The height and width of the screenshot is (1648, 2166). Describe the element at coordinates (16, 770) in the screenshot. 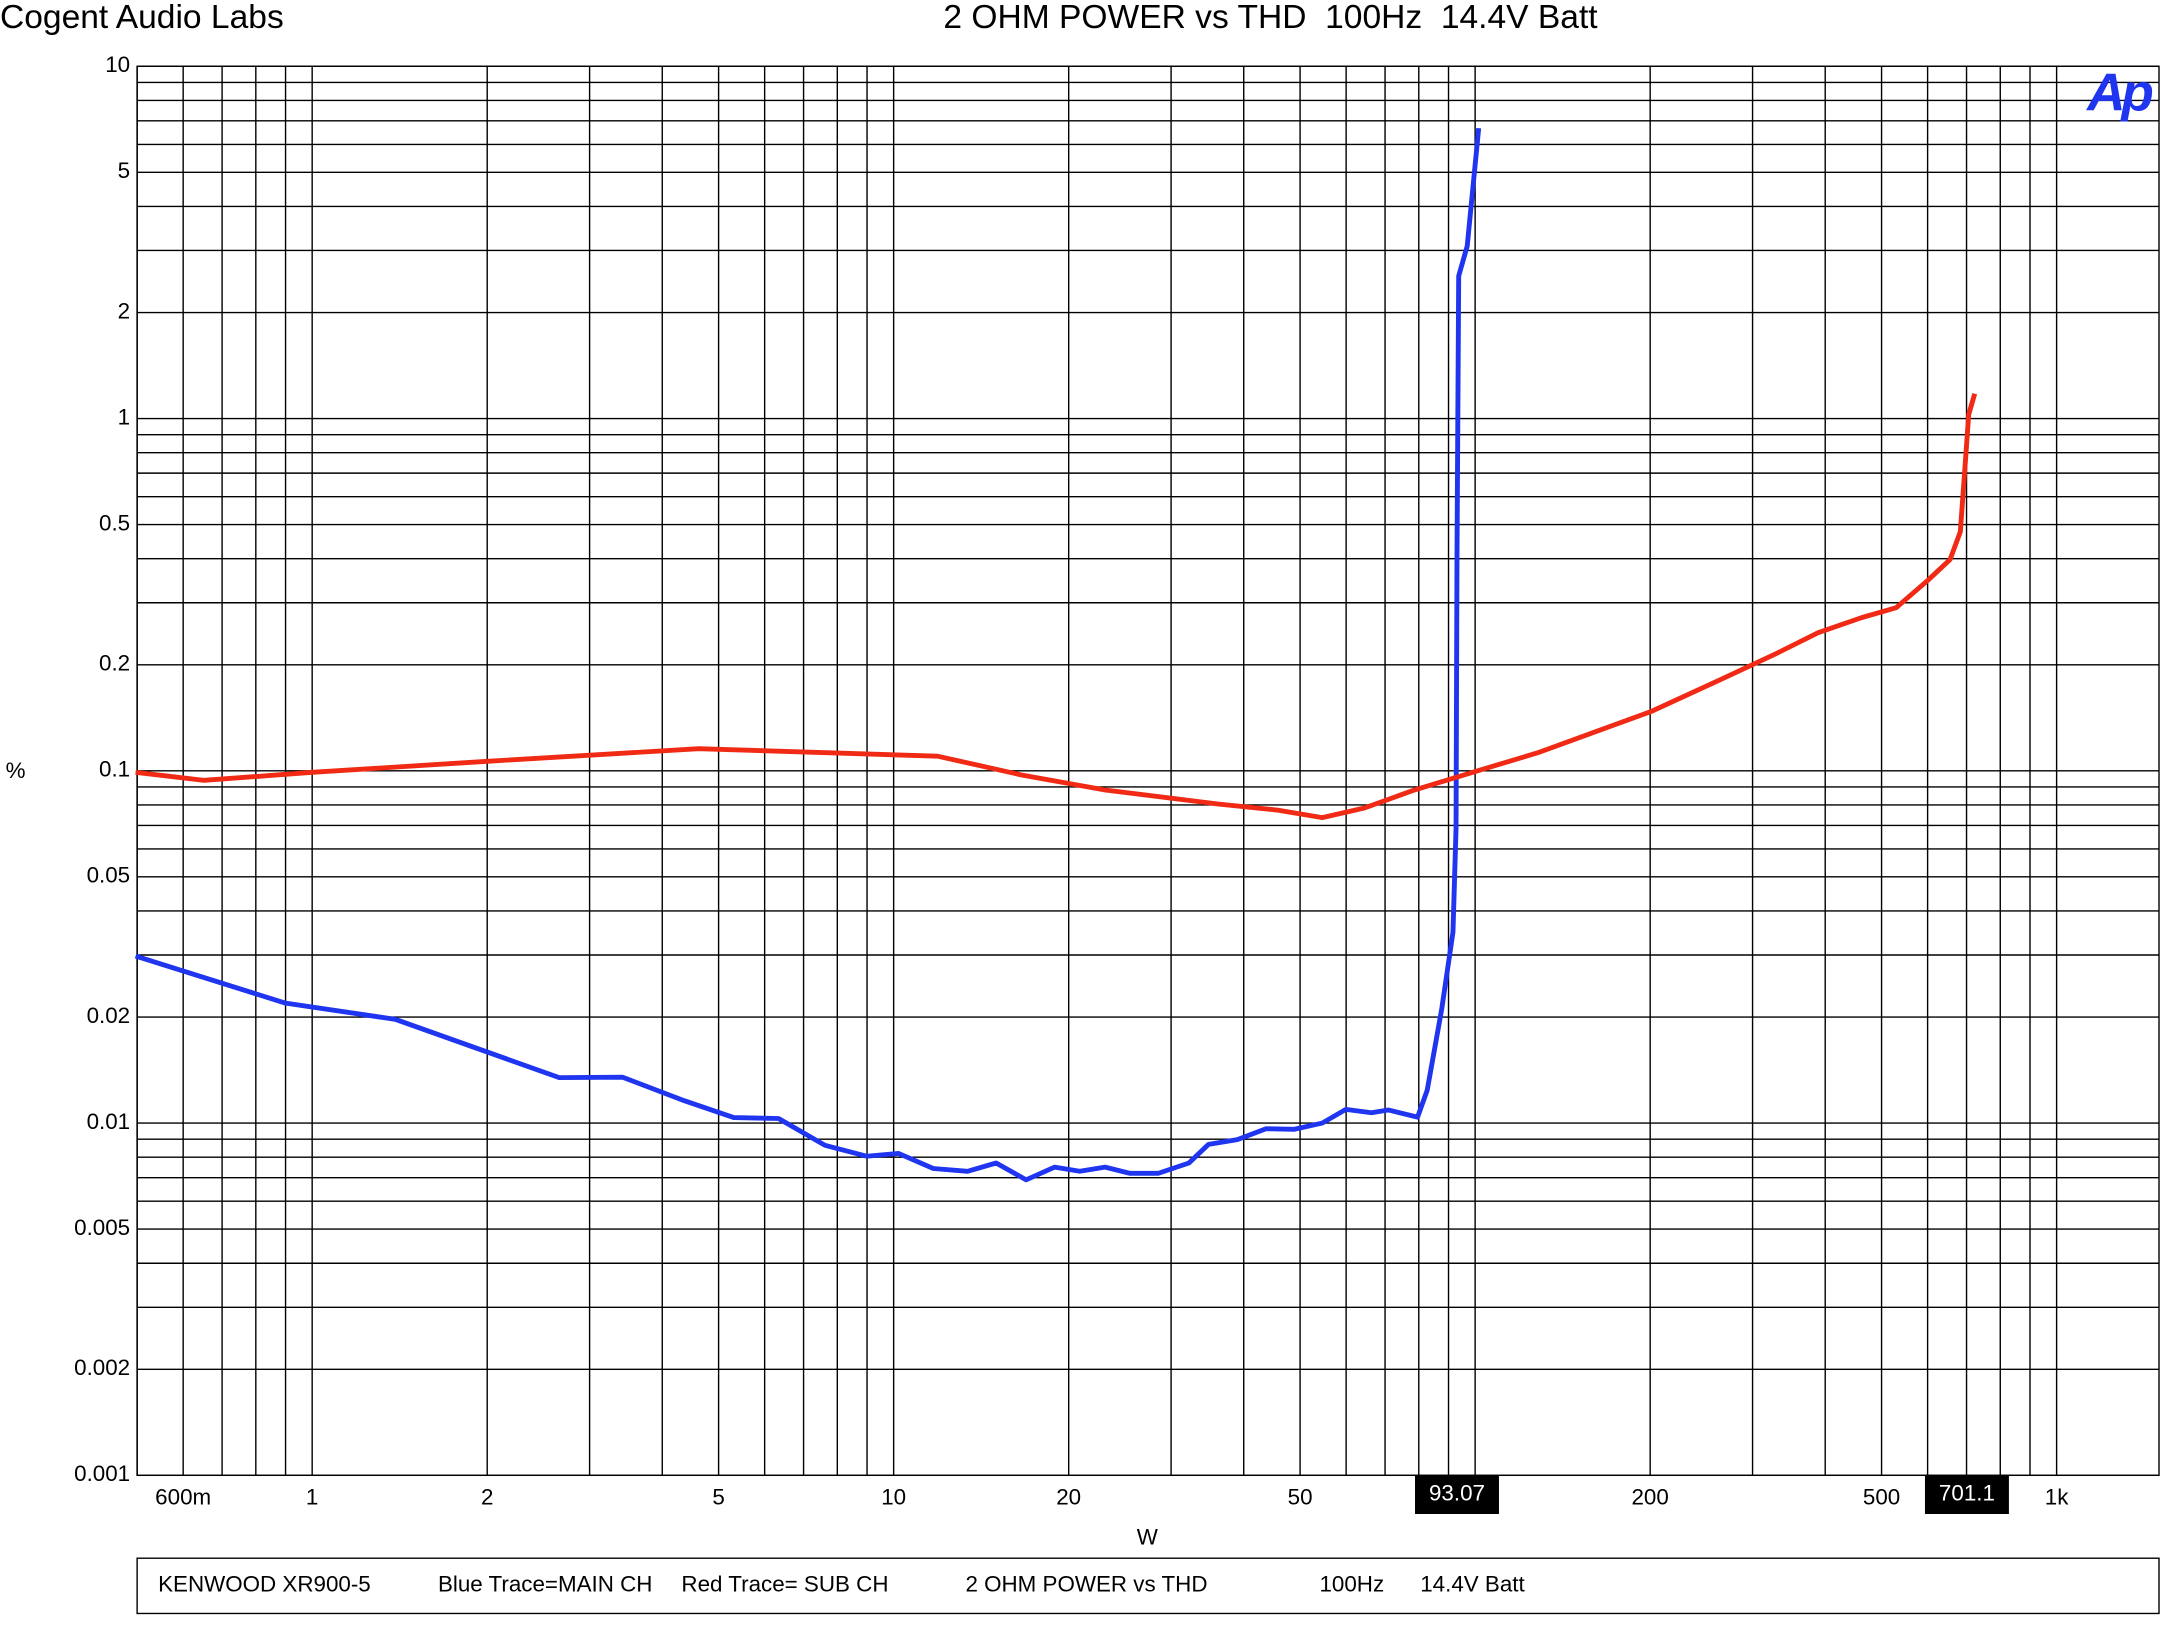

I see `y-axis-label: %` at that location.